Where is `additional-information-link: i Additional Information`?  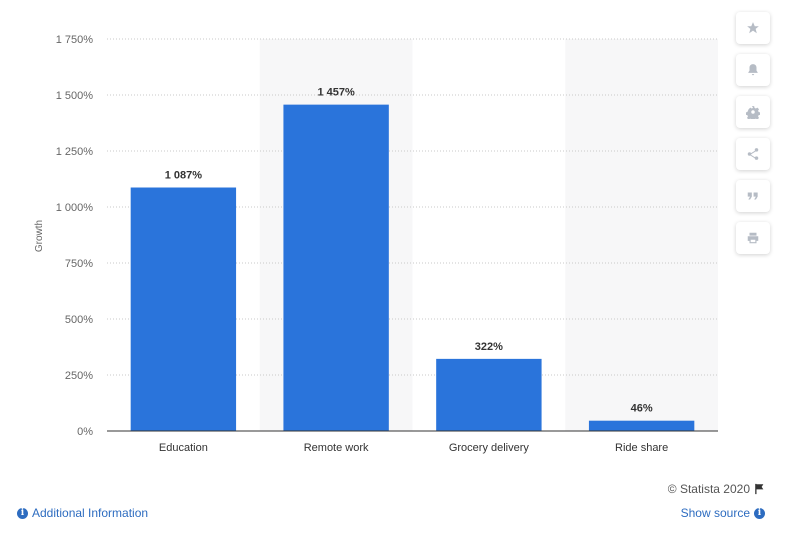 additional-information-link: i Additional Information is located at coordinates (82, 513).